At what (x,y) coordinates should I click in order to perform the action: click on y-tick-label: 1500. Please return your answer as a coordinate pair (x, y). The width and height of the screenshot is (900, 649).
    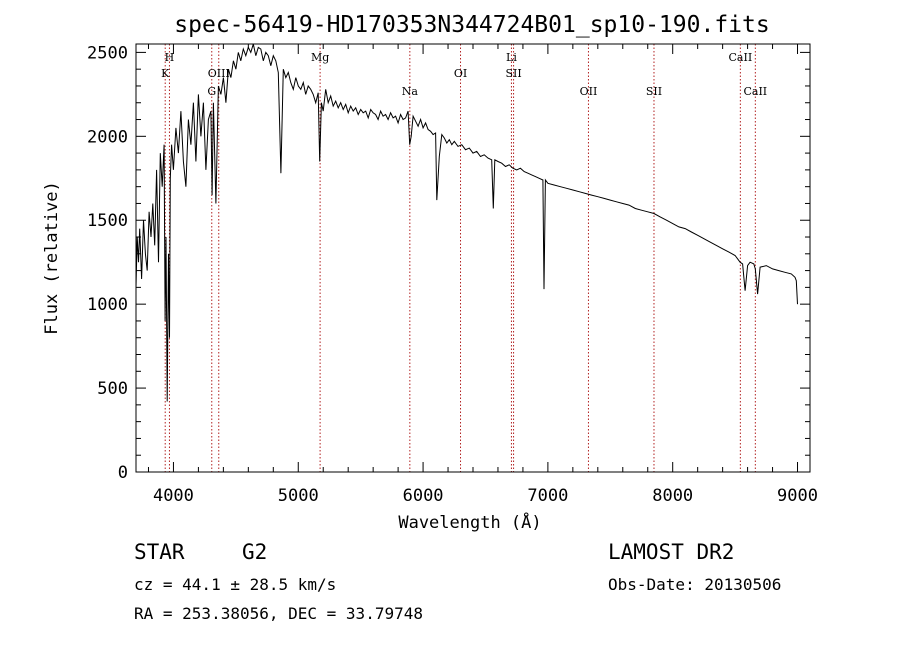
    Looking at the image, I should click on (107, 221).